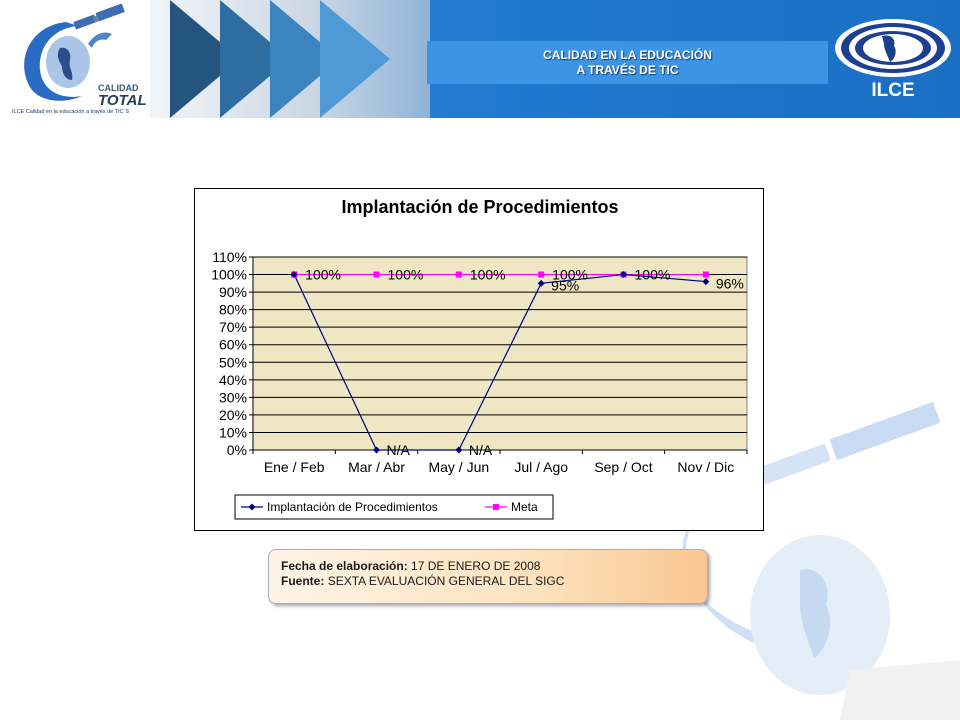 The image size is (960, 725). What do you see at coordinates (233, 327) in the screenshot?
I see `y-tick-label: 70%` at bounding box center [233, 327].